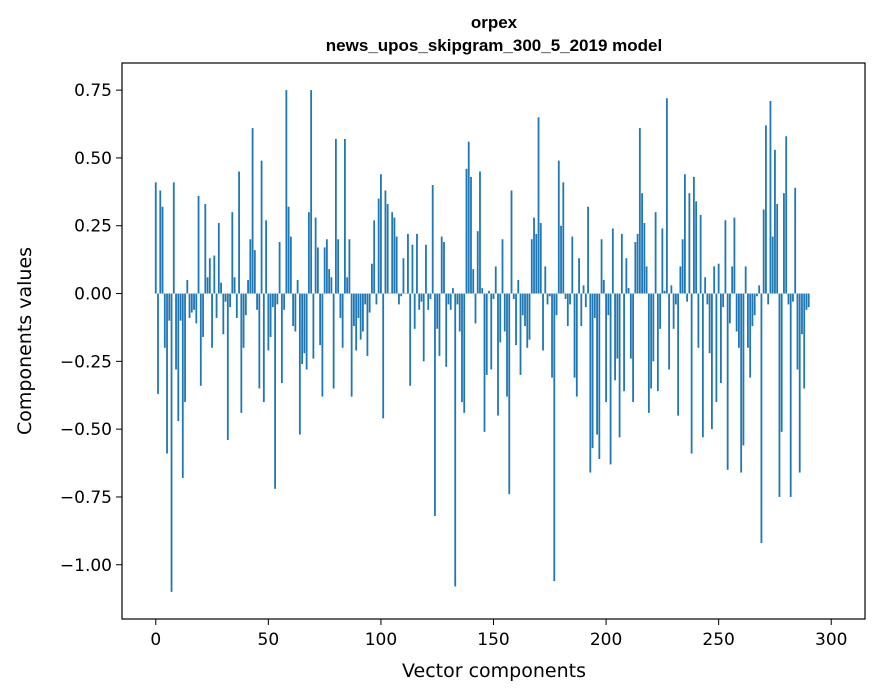 This screenshot has height=696, width=880. What do you see at coordinates (25, 341) in the screenshot?
I see `y-axis-label: Components values` at bounding box center [25, 341].